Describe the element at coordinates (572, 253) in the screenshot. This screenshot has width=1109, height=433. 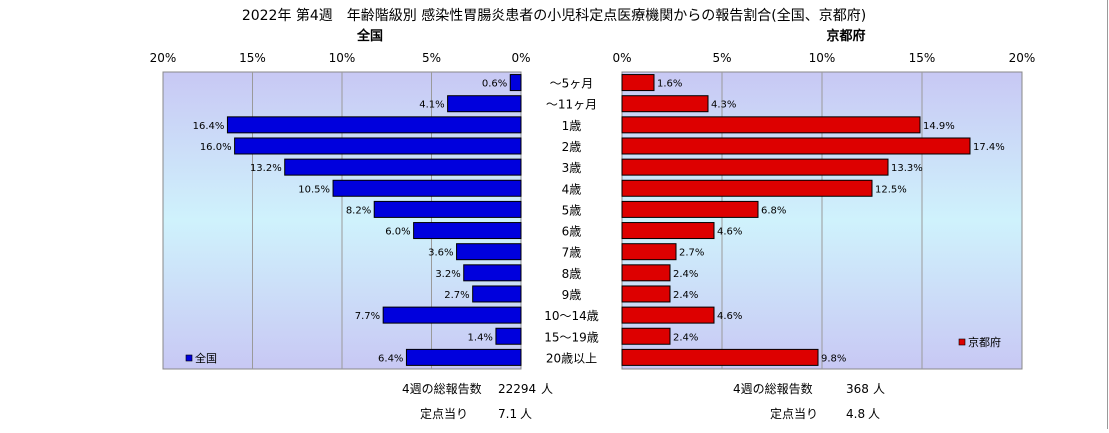
I see `category-label: 7歳` at that location.